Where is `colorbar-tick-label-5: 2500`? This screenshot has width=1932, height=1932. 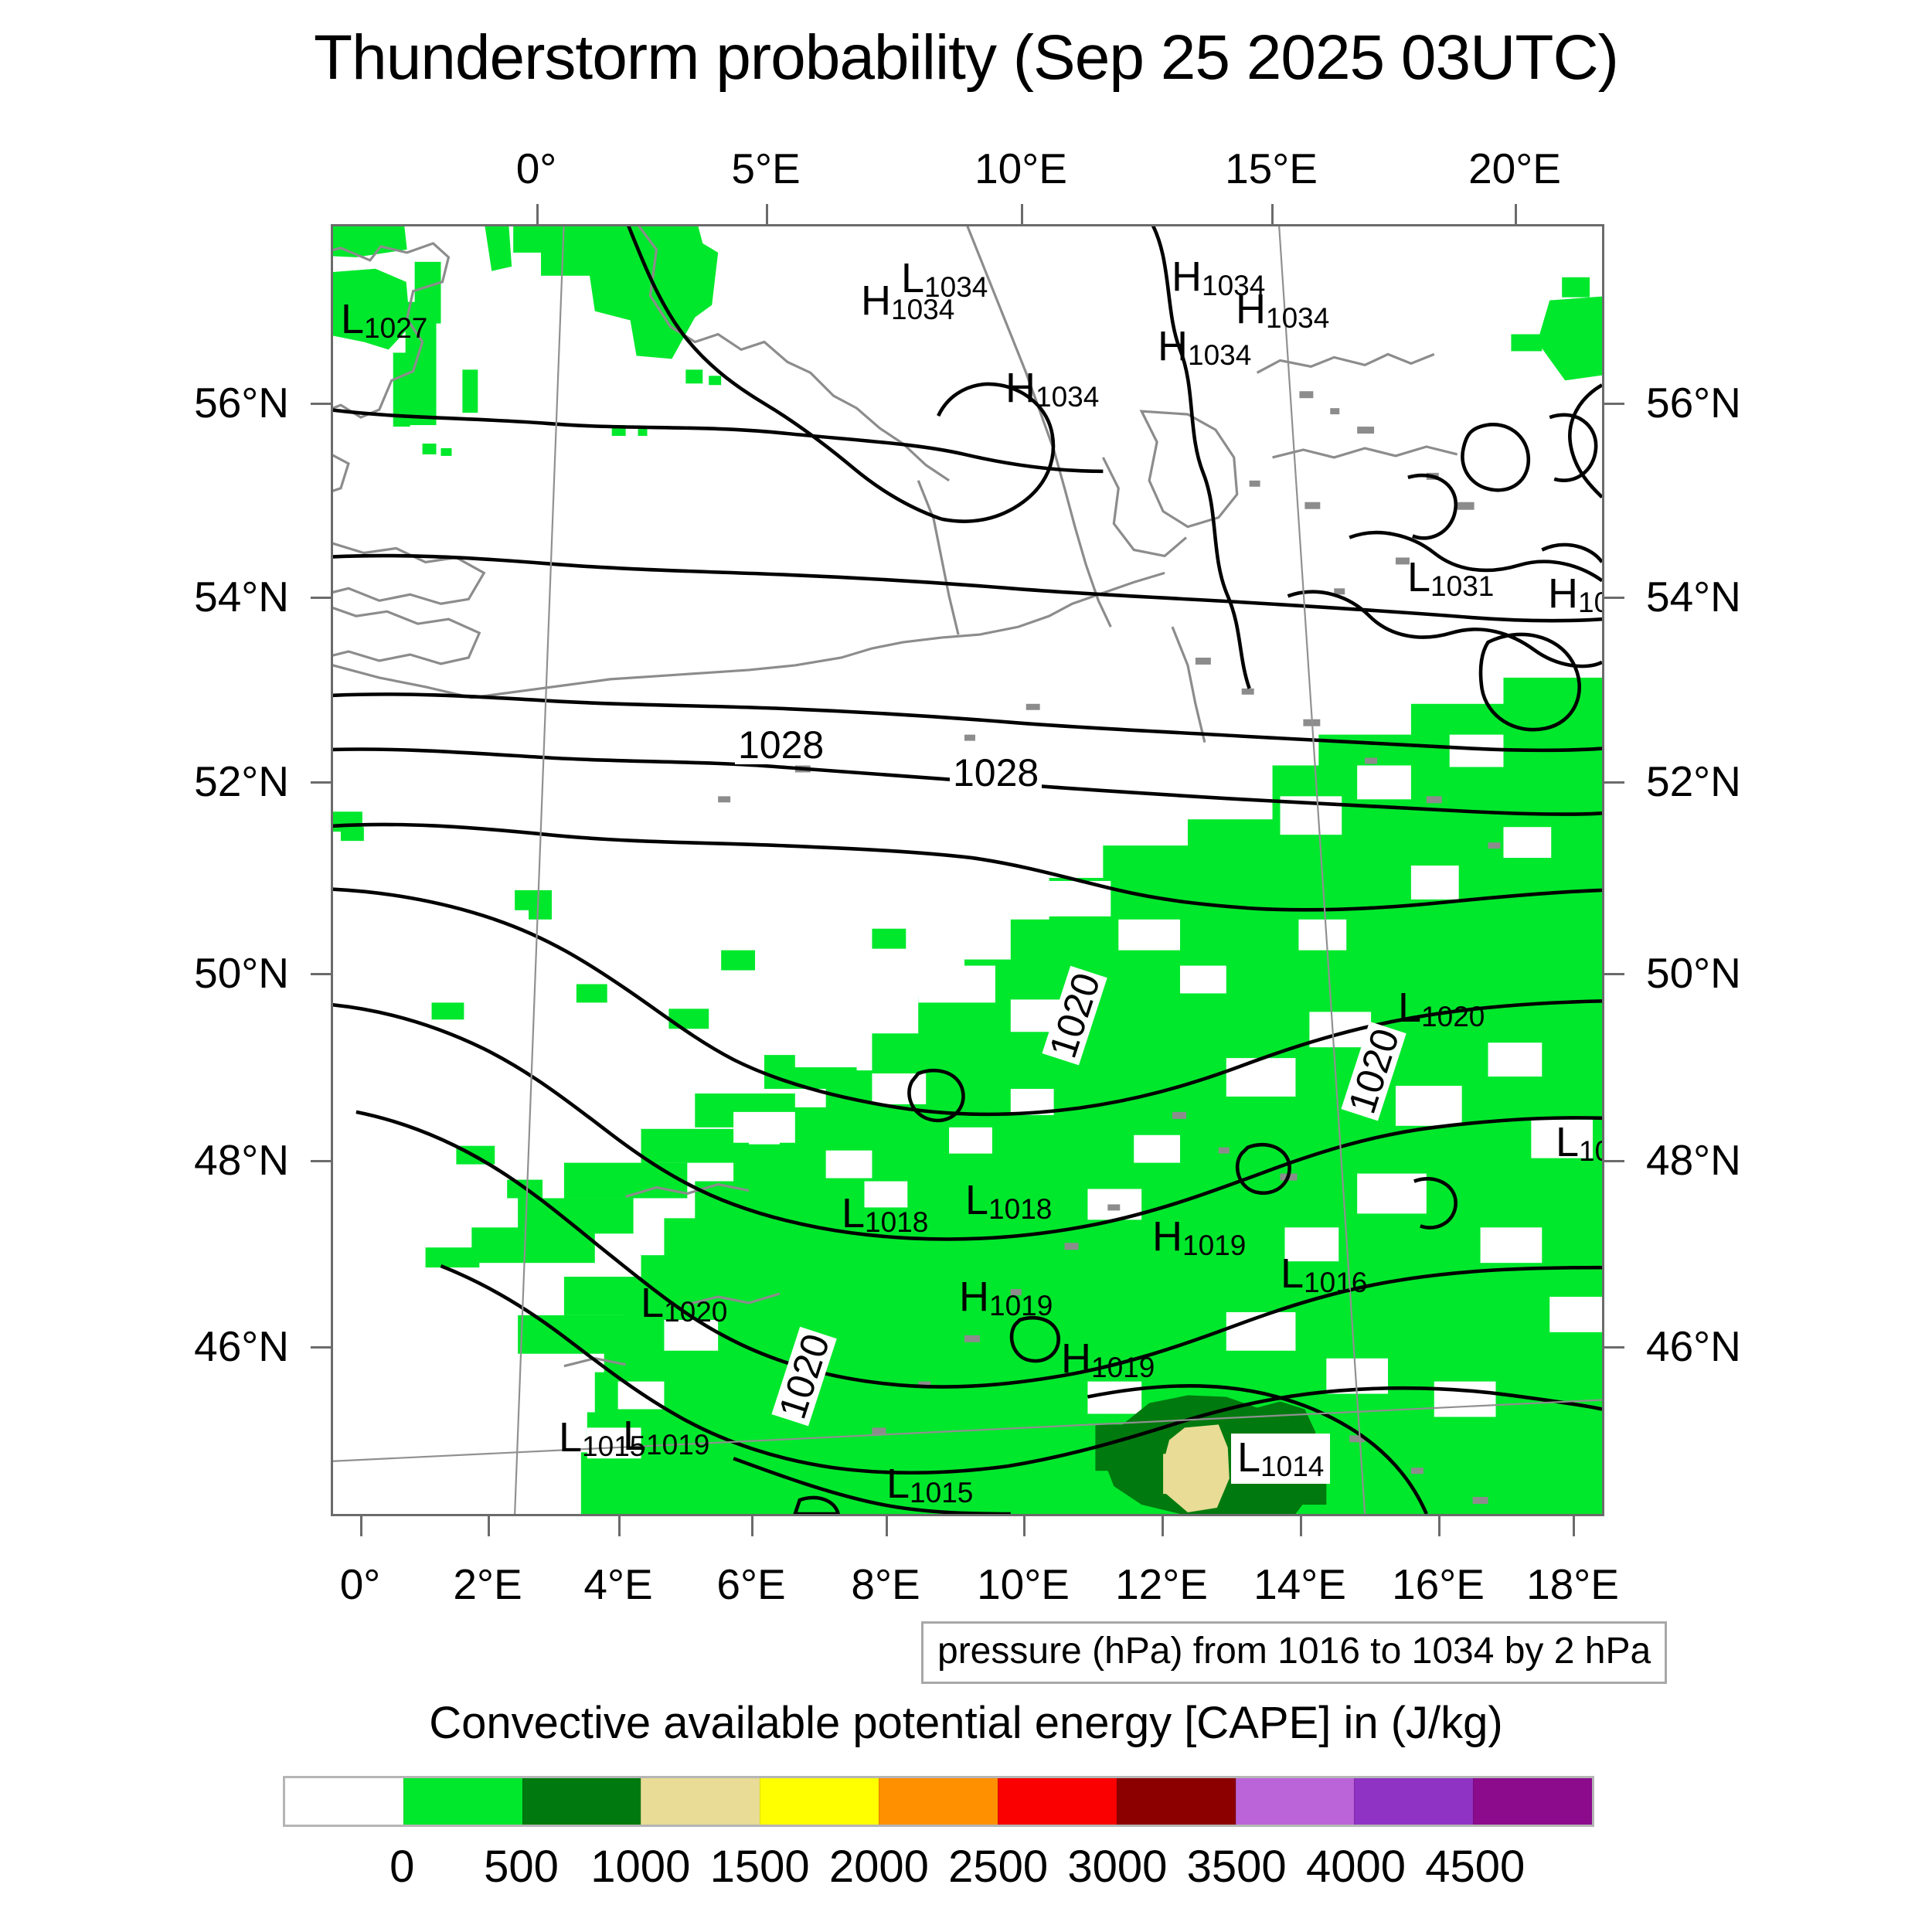 colorbar-tick-label-5: 2500 is located at coordinates (999, 1867).